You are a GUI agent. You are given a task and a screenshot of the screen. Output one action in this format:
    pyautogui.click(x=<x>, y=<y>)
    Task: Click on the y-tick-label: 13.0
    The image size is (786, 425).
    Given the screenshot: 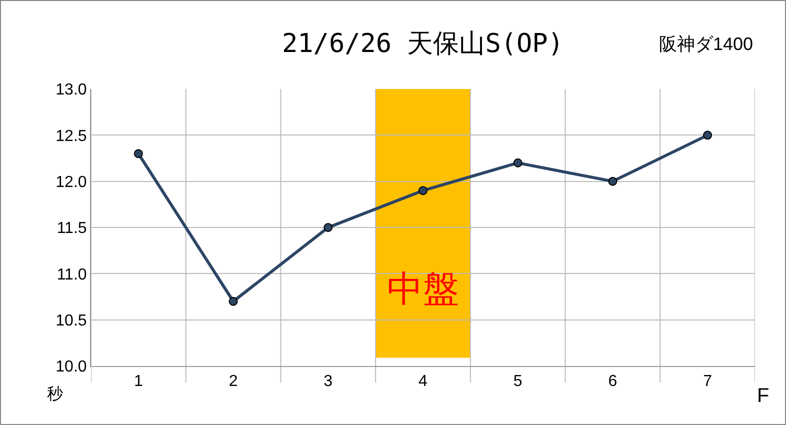 What is the action you would take?
    pyautogui.click(x=71, y=90)
    